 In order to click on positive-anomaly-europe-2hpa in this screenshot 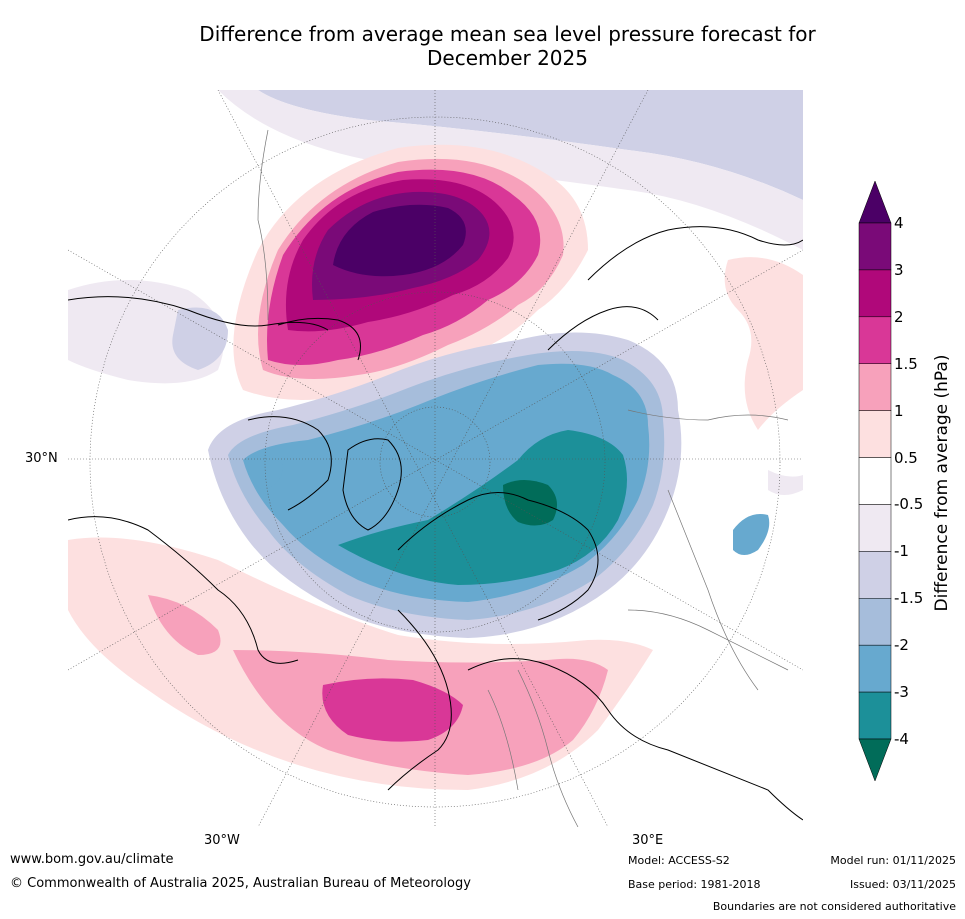, I will do `click(392, 710)`.